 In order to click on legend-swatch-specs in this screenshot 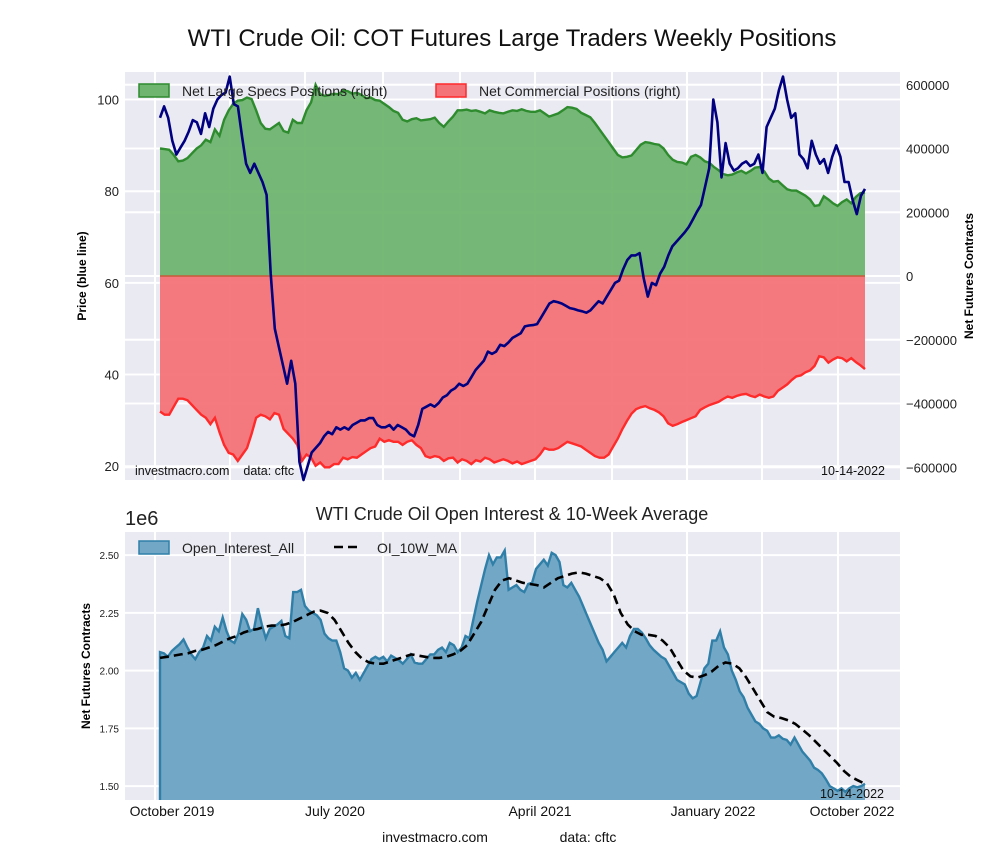, I will do `click(154, 90)`.